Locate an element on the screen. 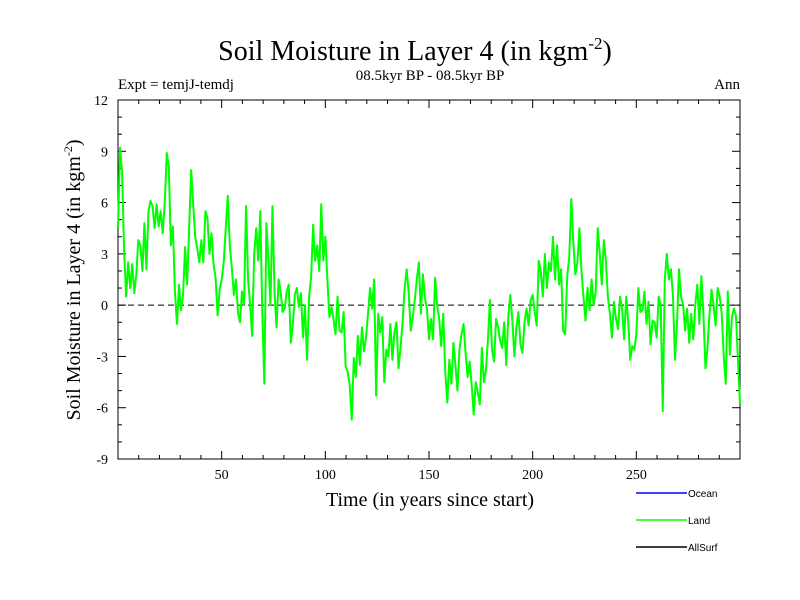 The image size is (800, 600). y-tick-label: 3 is located at coordinates (104, 255).